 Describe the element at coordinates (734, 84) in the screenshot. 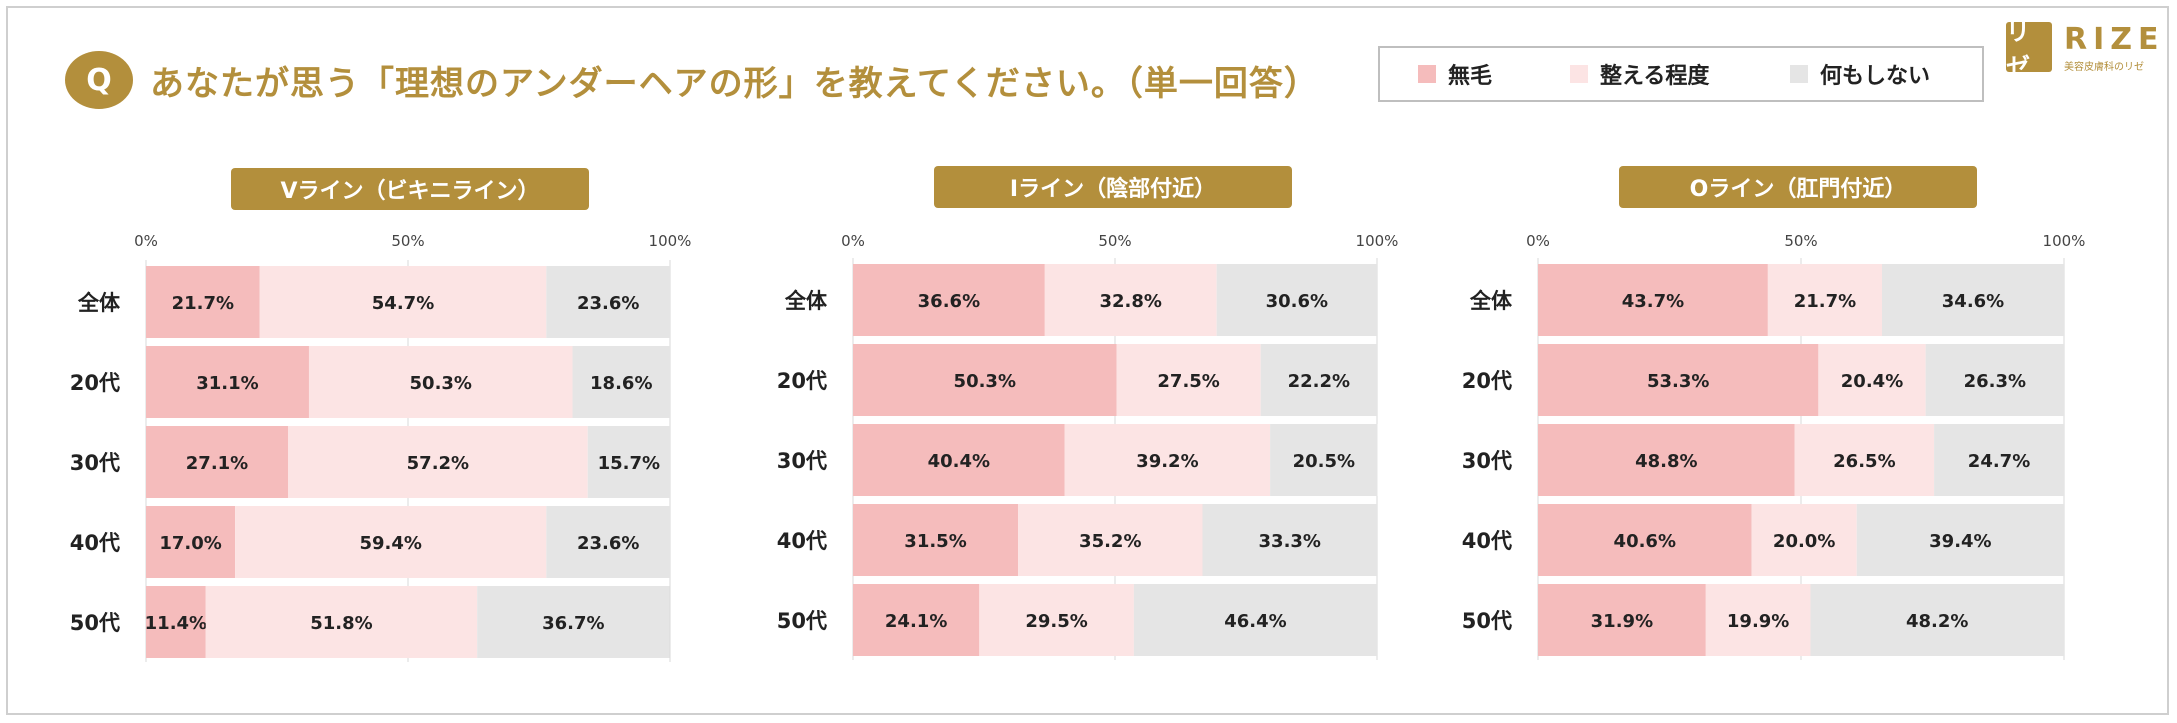

I see `question-title: あなたが思う「理想のアンダーヘアの形」を教えてください。（単一回答）` at that location.